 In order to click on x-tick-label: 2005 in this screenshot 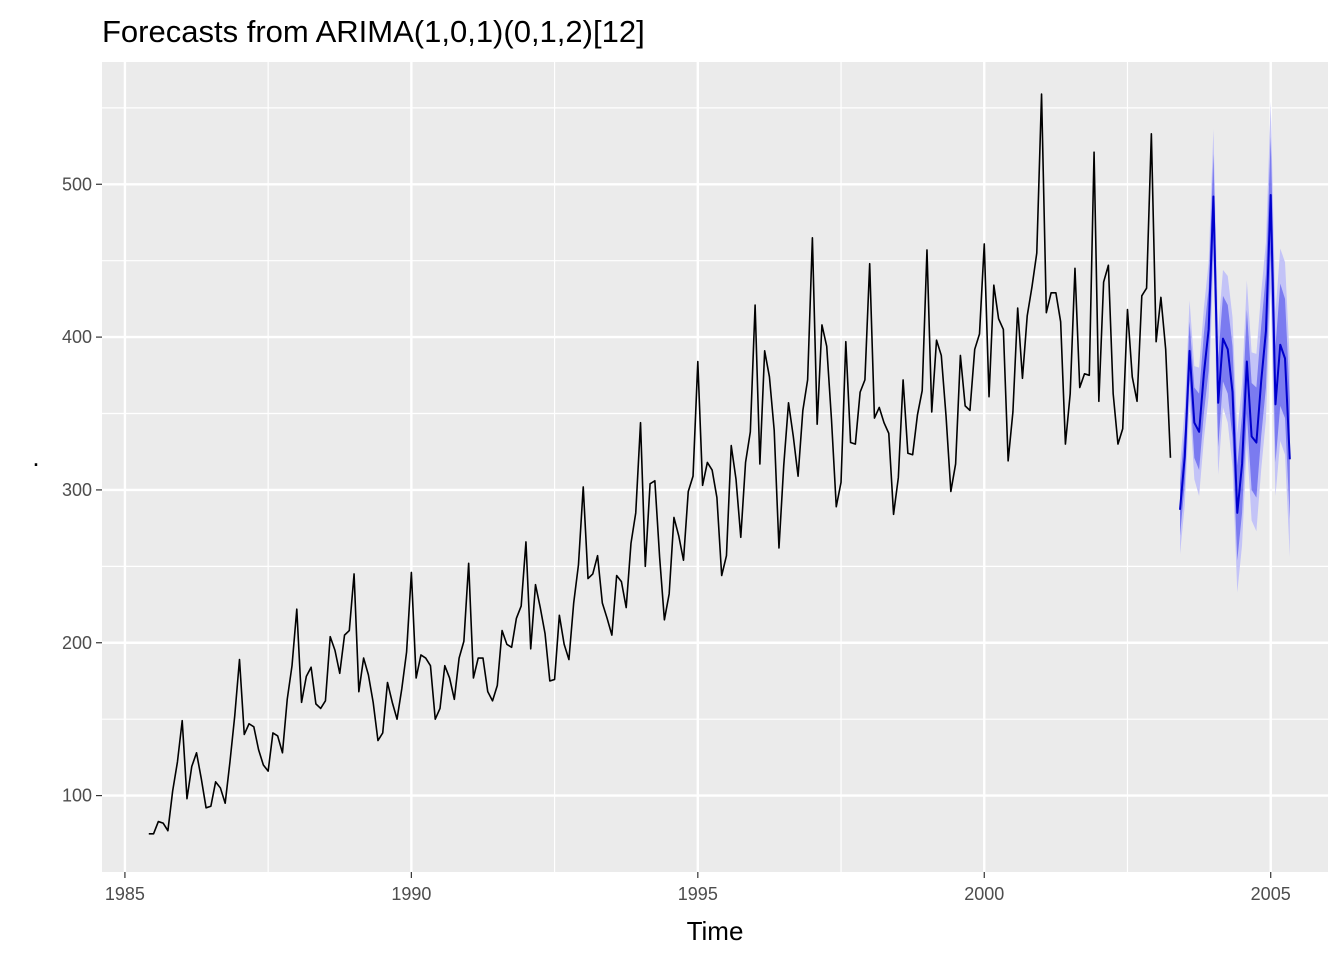, I will do `click(1271, 894)`.